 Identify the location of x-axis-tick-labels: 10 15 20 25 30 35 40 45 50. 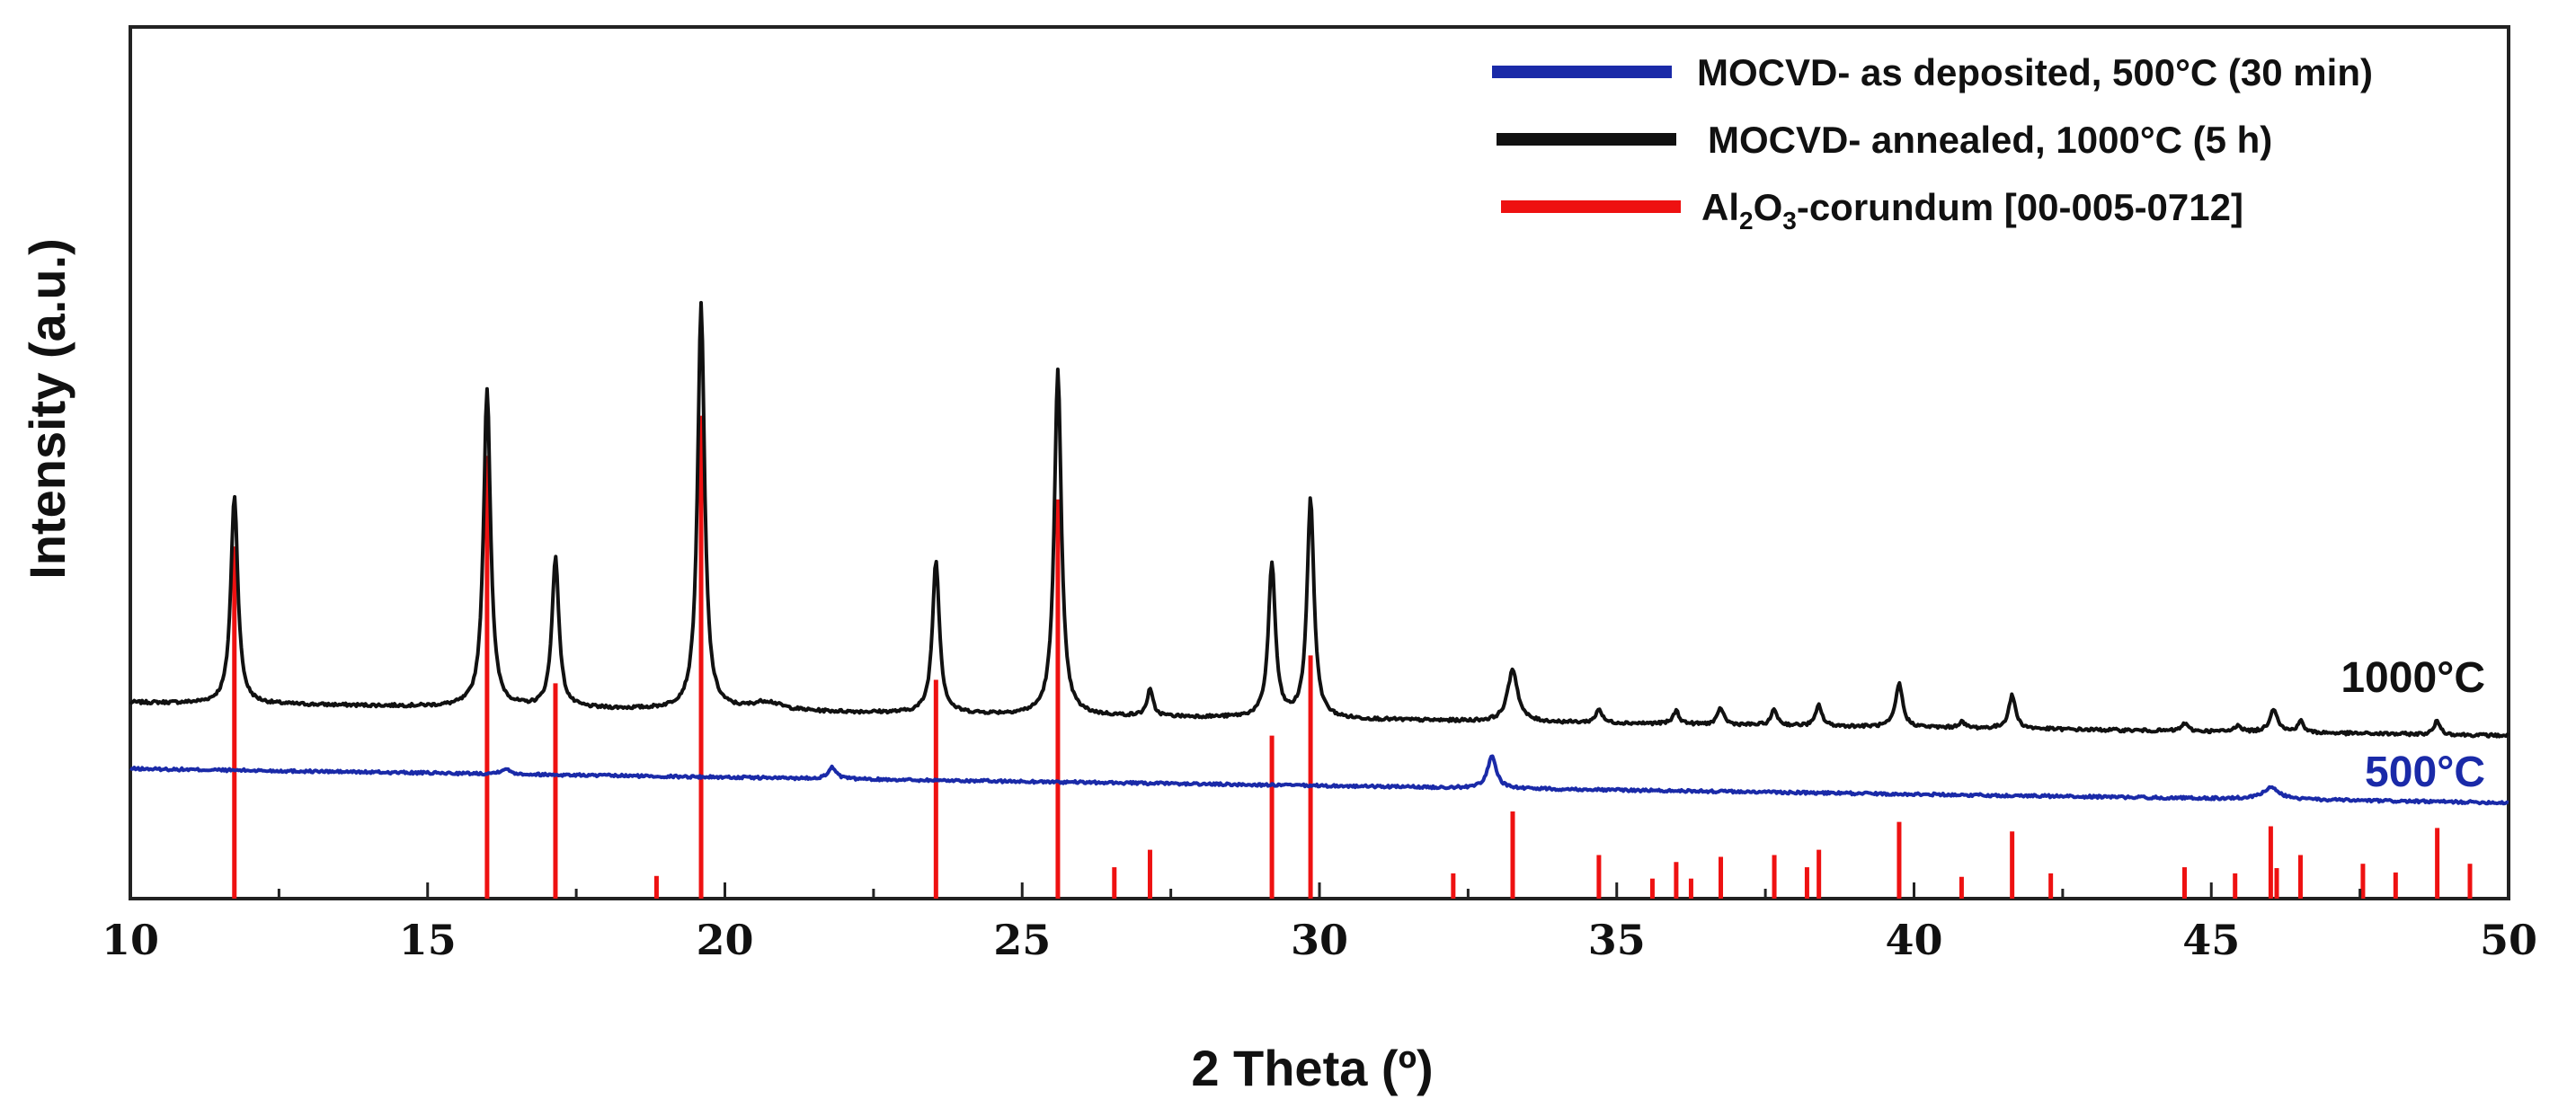
(1319, 940).